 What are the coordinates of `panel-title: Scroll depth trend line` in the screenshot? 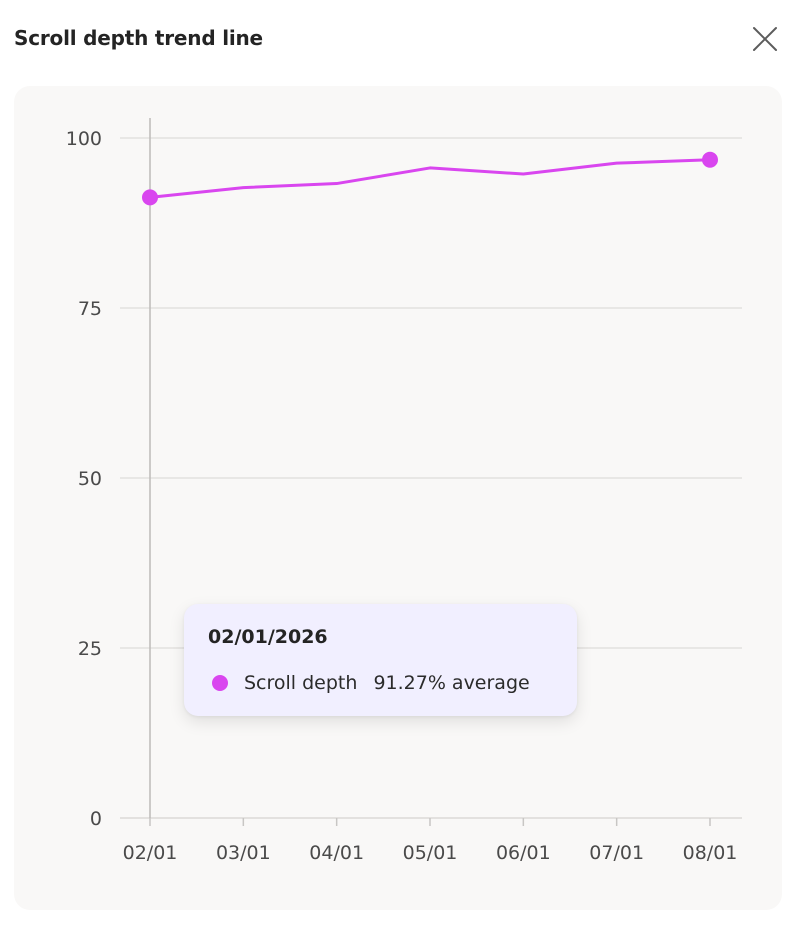 It's located at (138, 38).